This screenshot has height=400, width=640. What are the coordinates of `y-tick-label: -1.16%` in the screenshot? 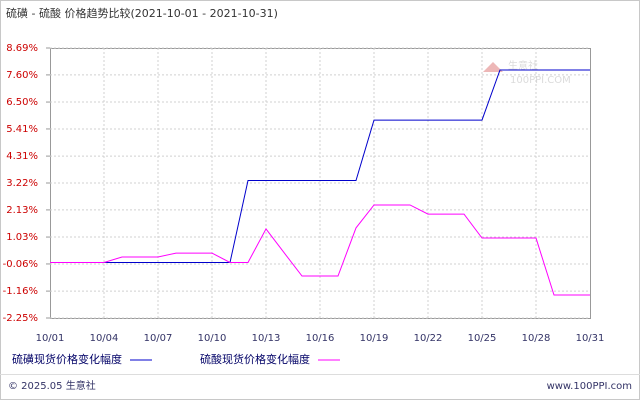 It's located at (20, 291).